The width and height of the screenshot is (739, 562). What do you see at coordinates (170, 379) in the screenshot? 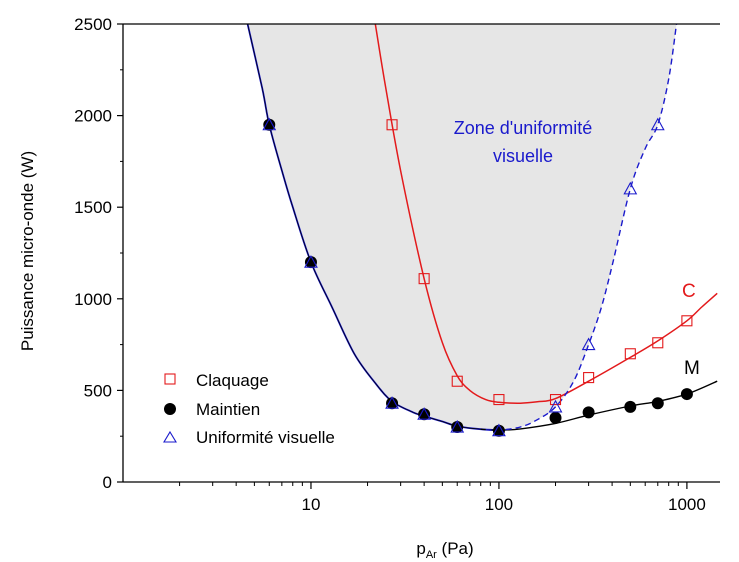
I see `legend-claquage-marker` at bounding box center [170, 379].